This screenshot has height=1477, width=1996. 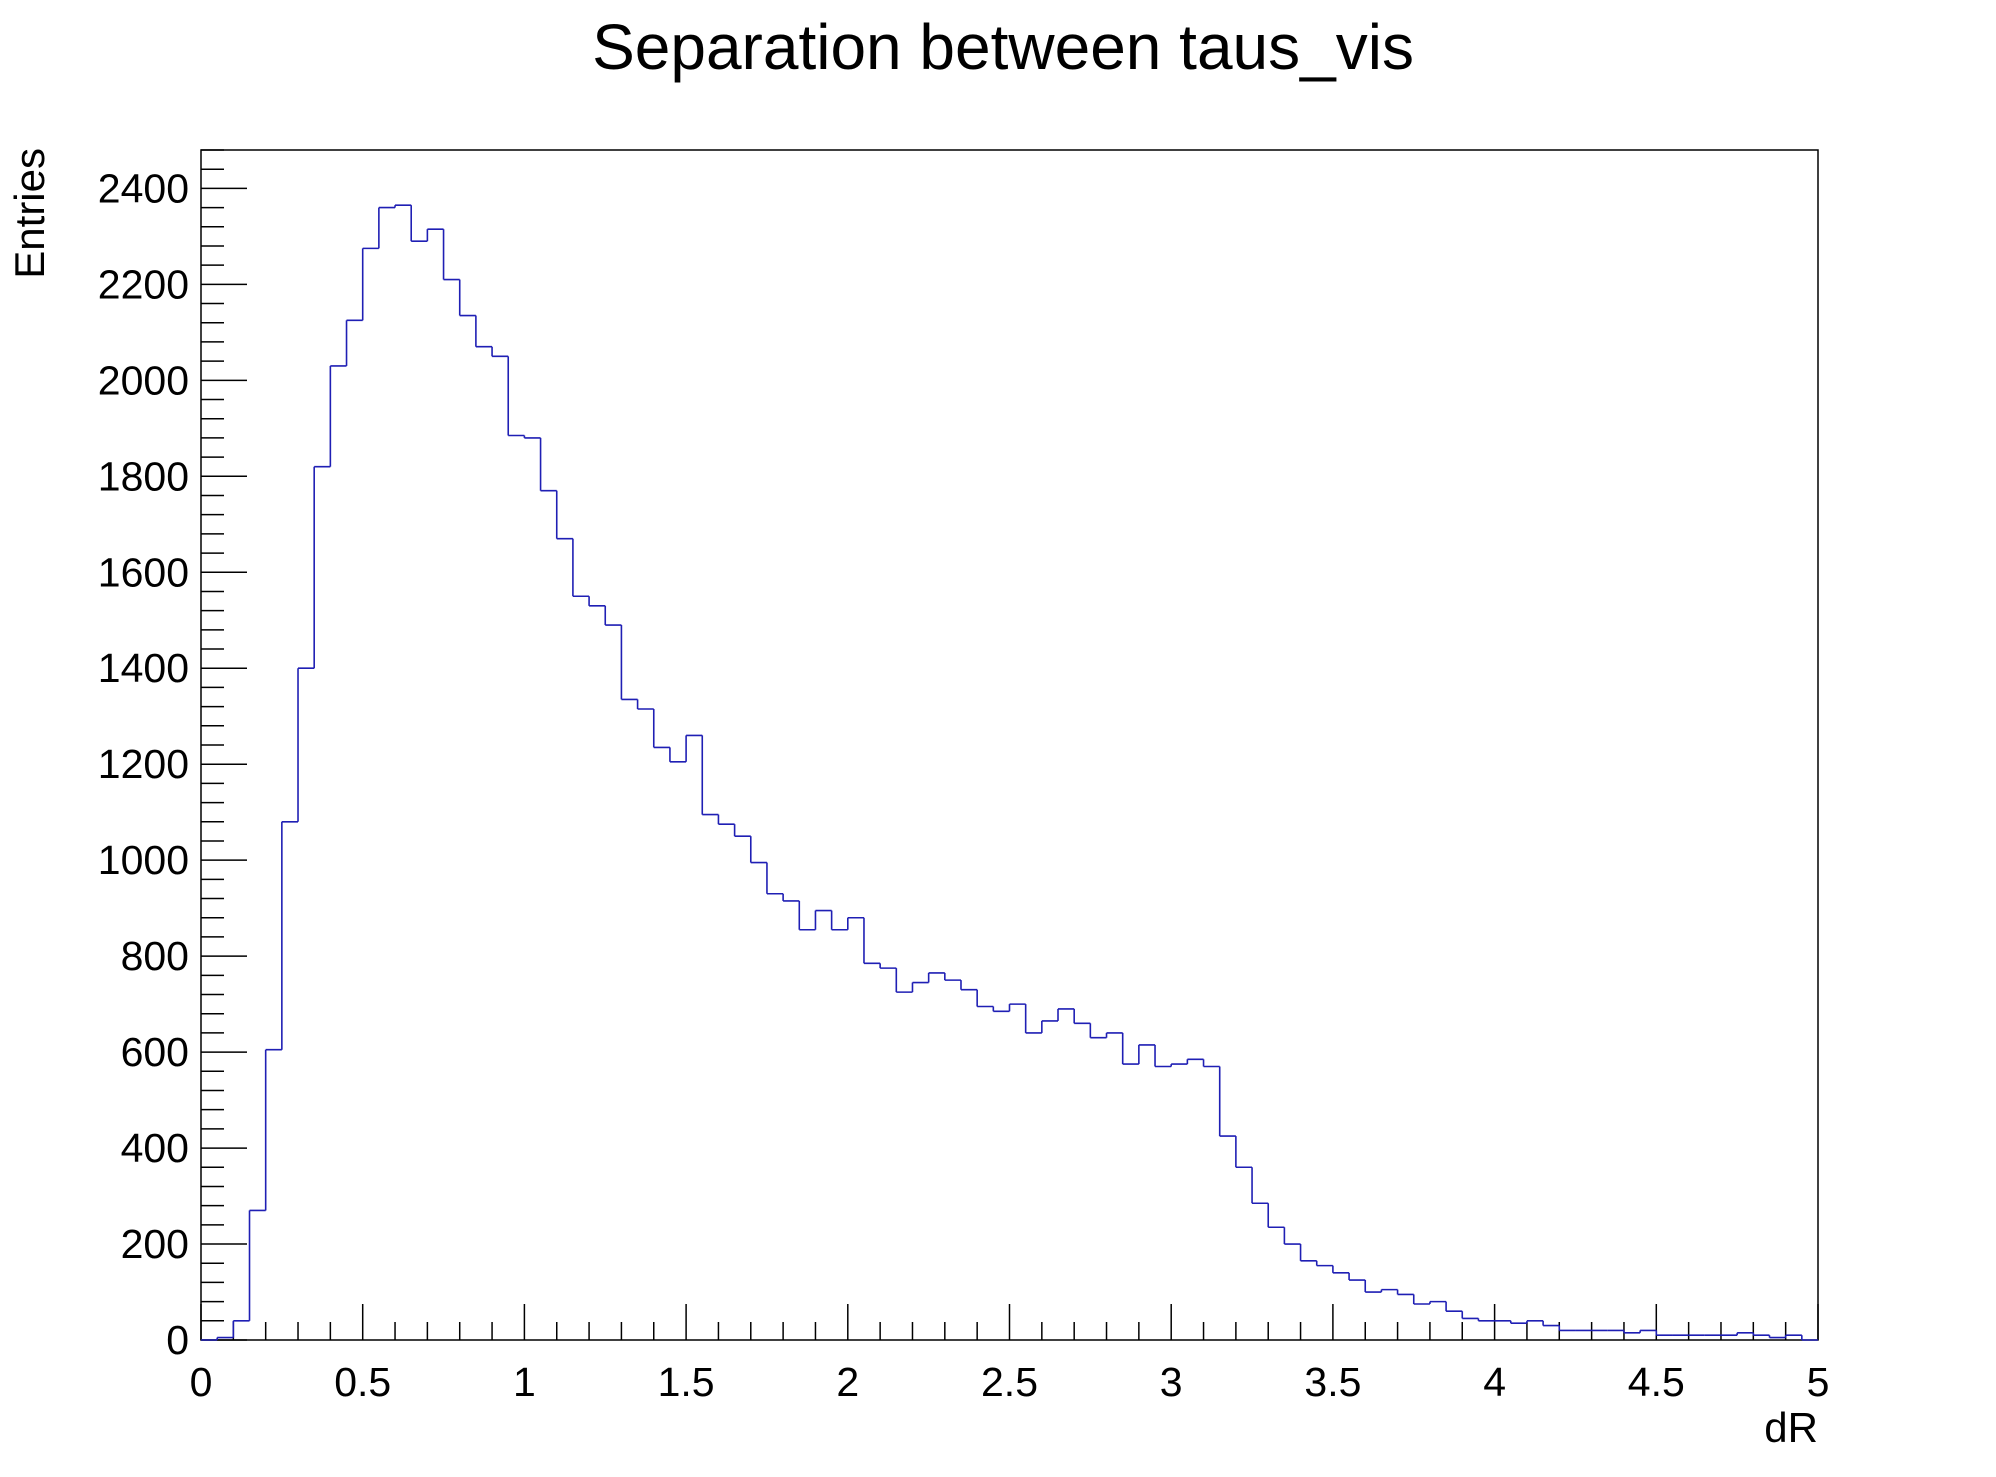 What do you see at coordinates (155, 956) in the screenshot?
I see `y-tick-label: 800` at bounding box center [155, 956].